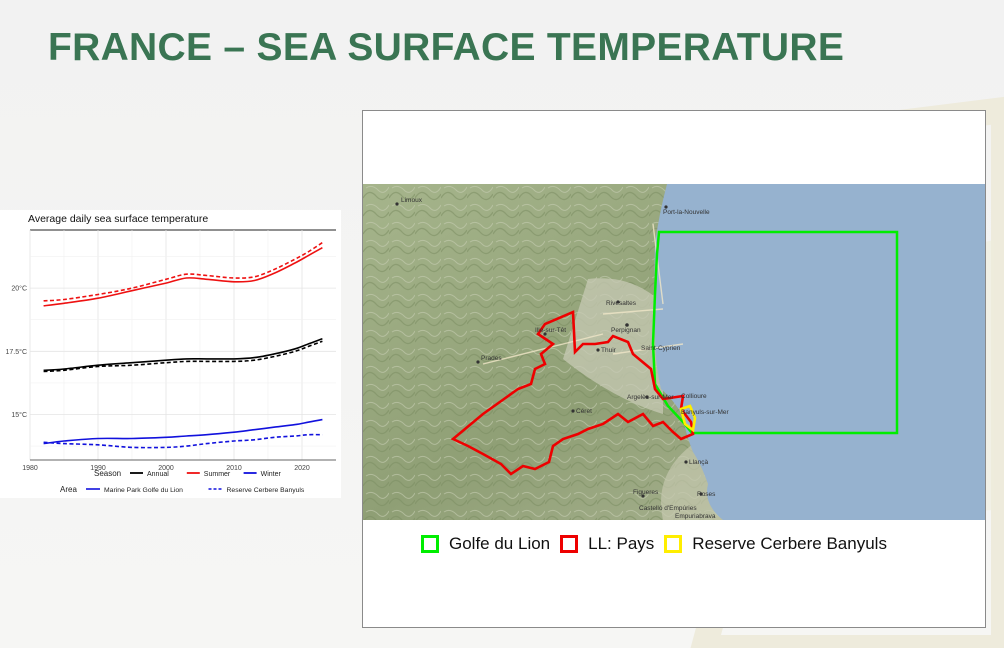 The width and height of the screenshot is (1004, 648). I want to click on series-line-winter-marine-park, so click(183, 431).